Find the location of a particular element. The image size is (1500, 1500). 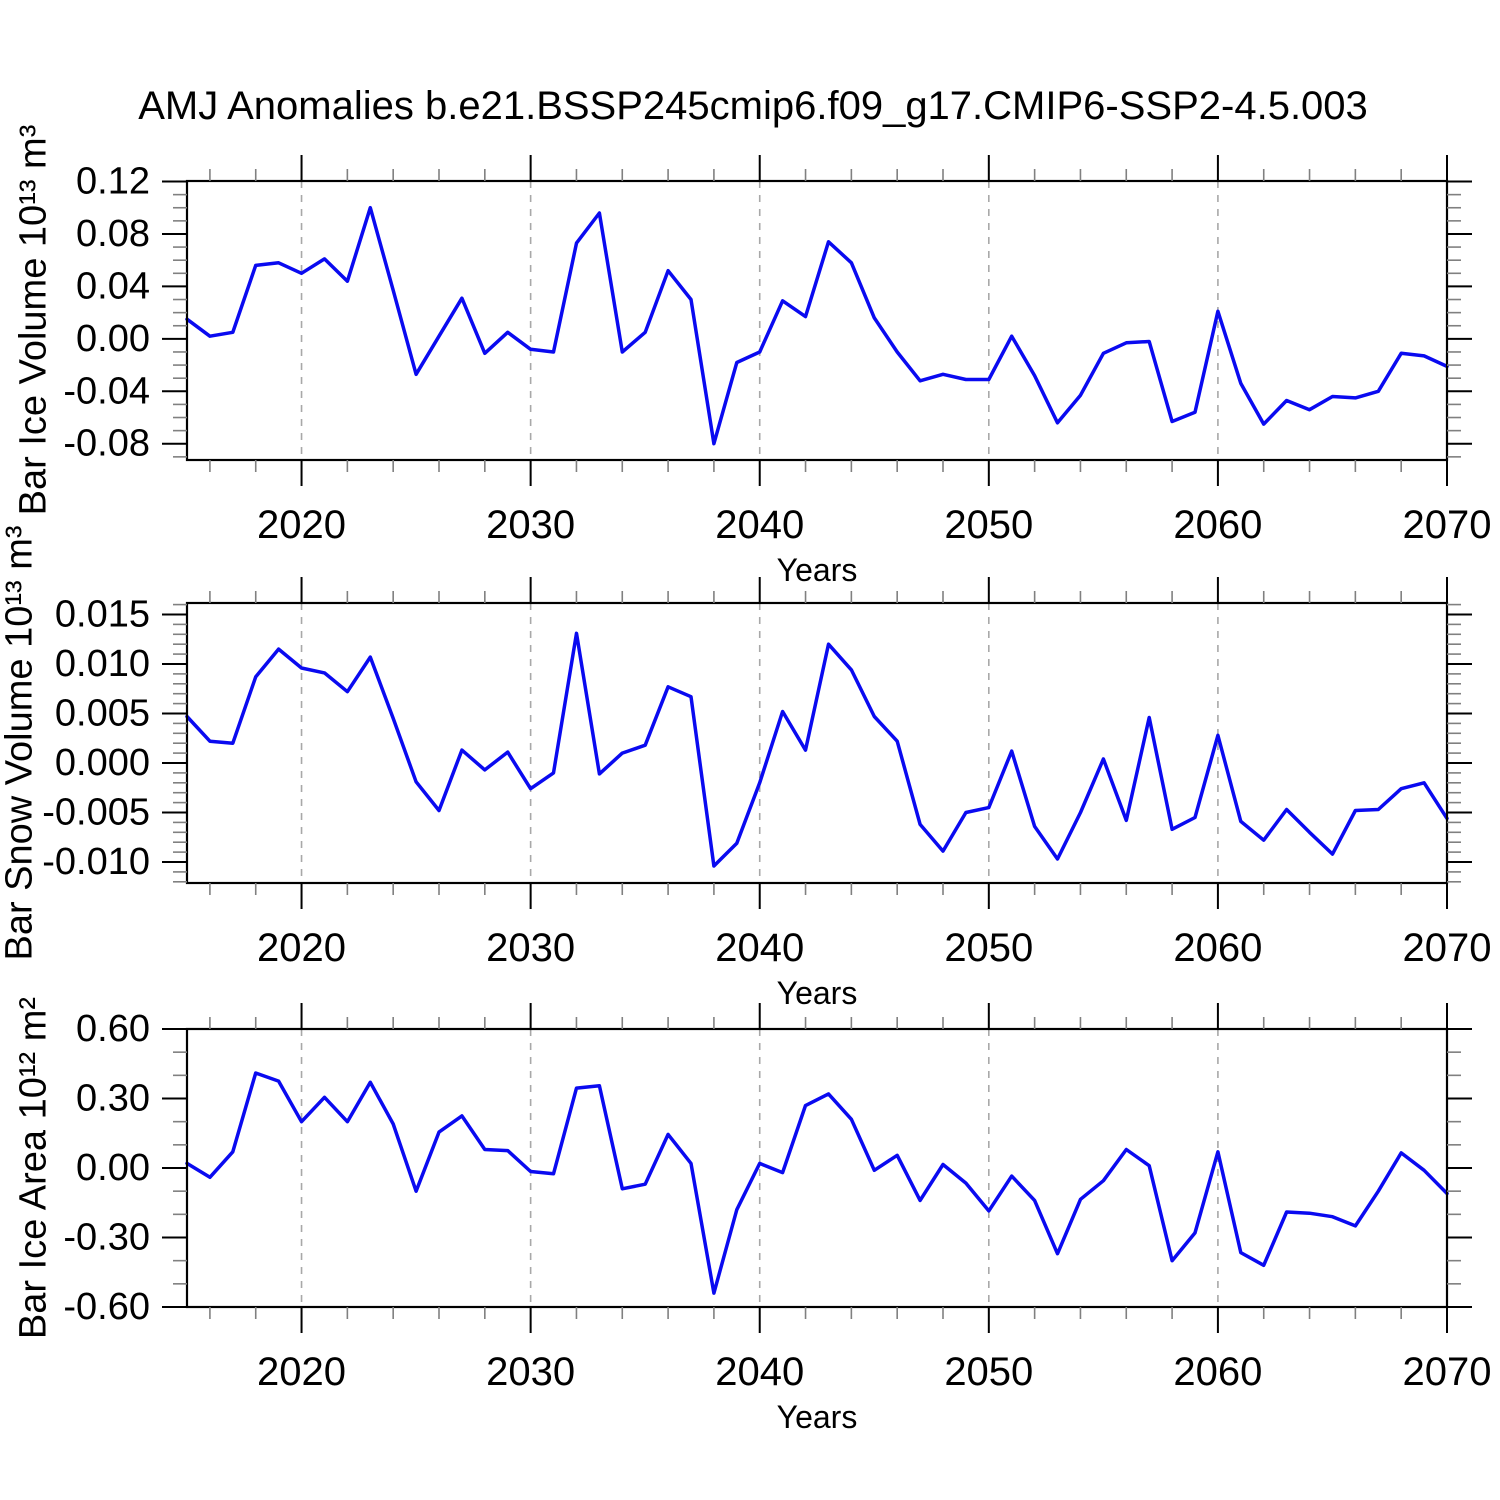

y-tick-label: 0.60 is located at coordinates (113, 1029).